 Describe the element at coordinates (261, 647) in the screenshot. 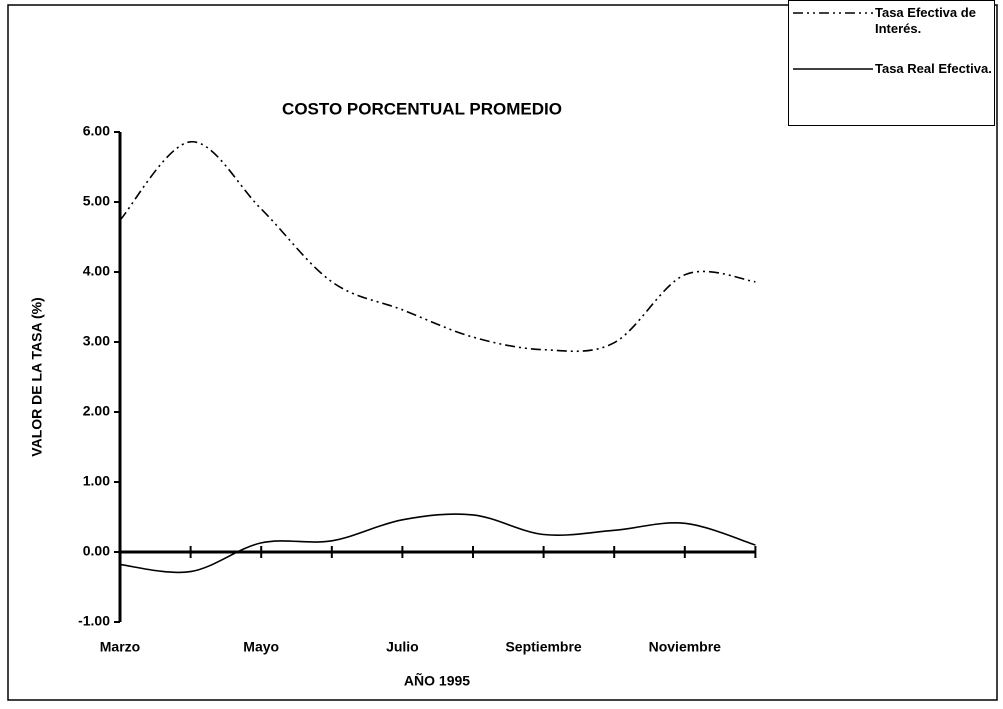

I see `x-tick-label: Mayo` at that location.